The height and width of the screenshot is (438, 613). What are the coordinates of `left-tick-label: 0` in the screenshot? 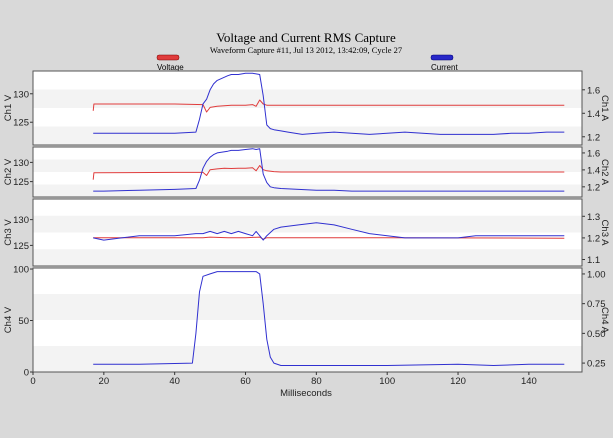 It's located at (26, 373).